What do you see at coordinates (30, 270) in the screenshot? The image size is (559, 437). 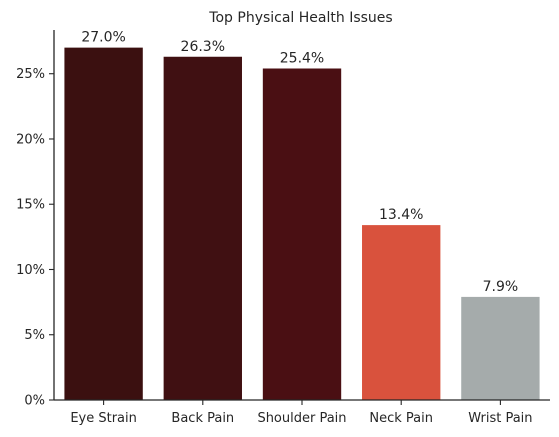 I see `y-tick-label-2: 10%` at bounding box center [30, 270].